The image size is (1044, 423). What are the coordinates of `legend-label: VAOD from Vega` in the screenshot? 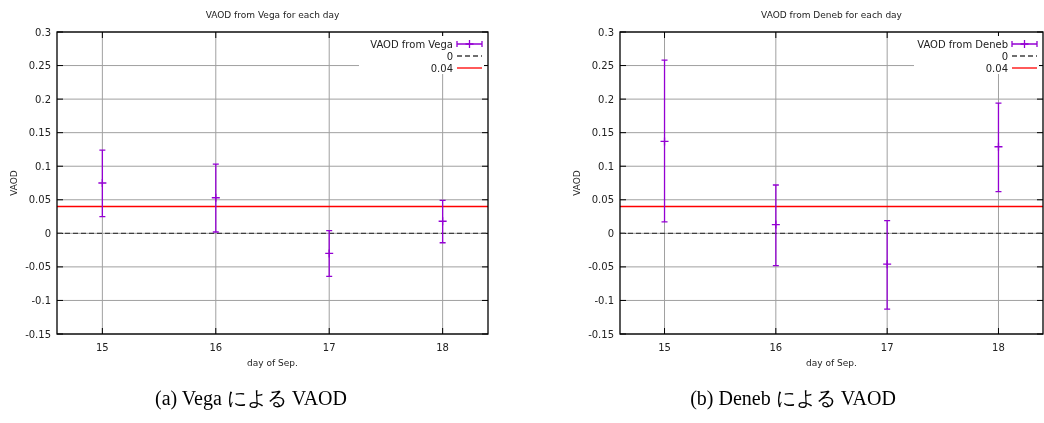 It's located at (411, 44).